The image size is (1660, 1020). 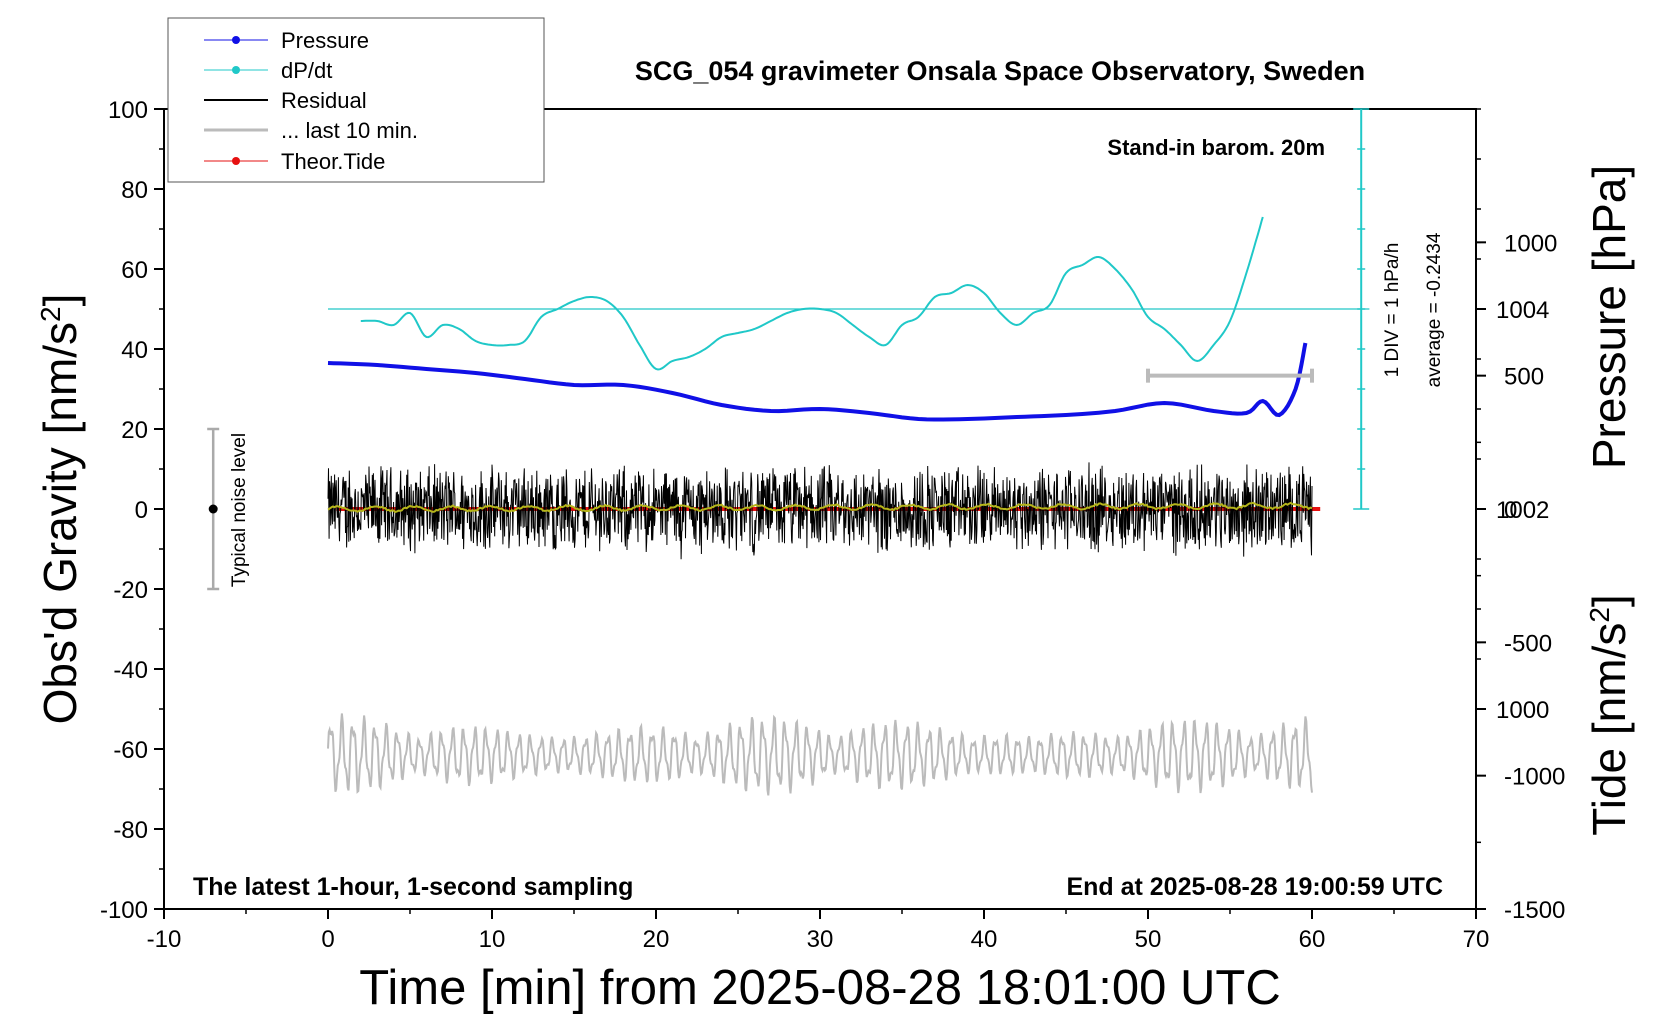 What do you see at coordinates (1312, 939) in the screenshot?
I see `x-tick-label: 60` at bounding box center [1312, 939].